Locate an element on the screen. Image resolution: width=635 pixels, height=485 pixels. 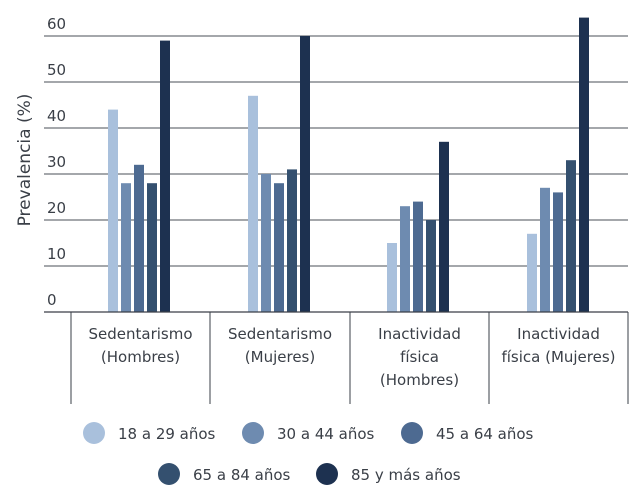
y-tick-label: 60 is located at coordinates (56, 24).